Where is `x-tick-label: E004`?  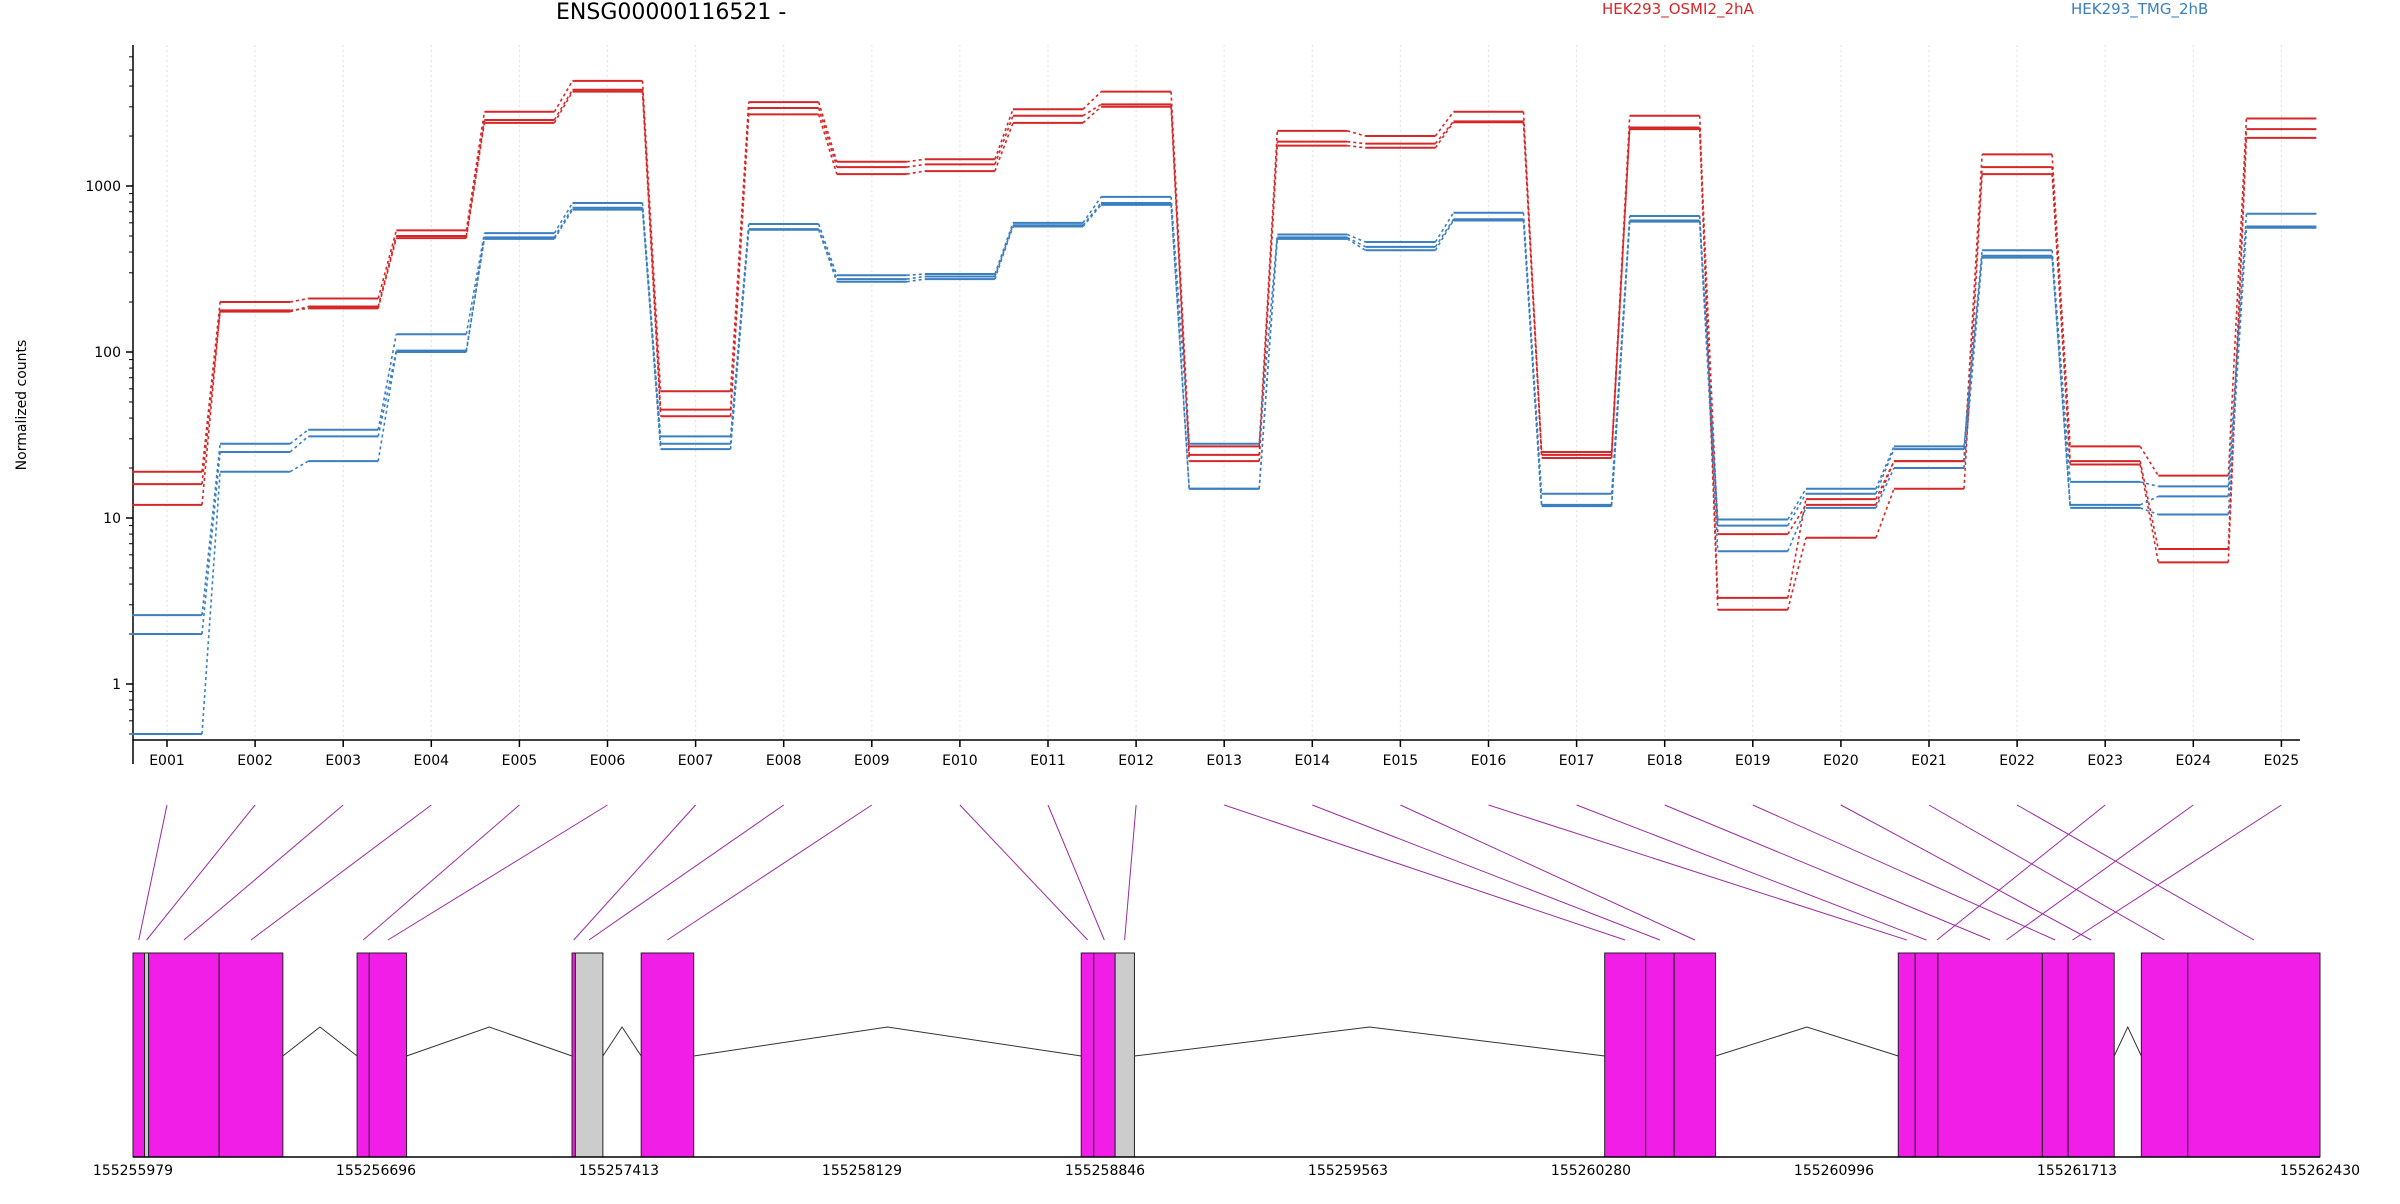 x-tick-label: E004 is located at coordinates (432, 761).